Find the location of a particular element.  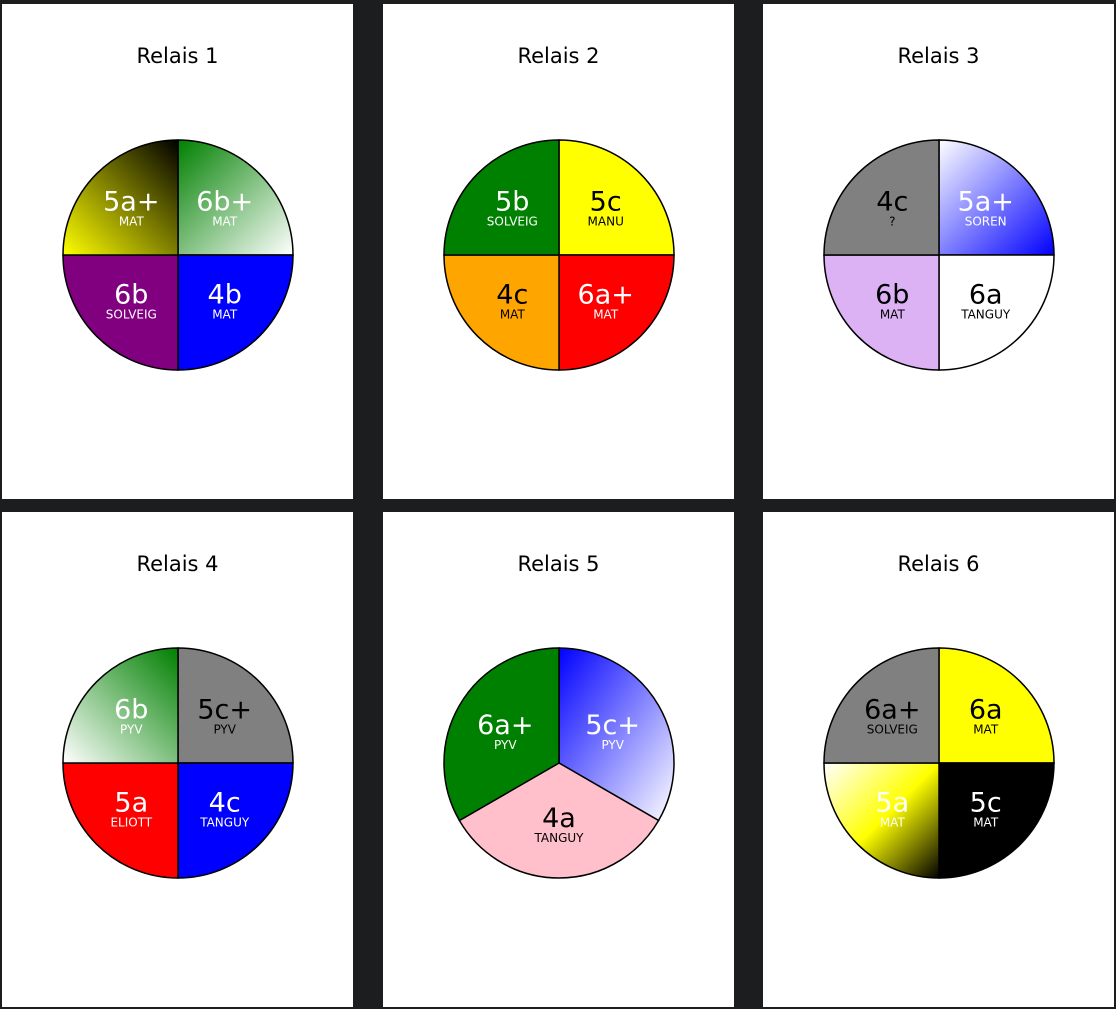

segment-grade-label: 6b+ is located at coordinates (224, 201).